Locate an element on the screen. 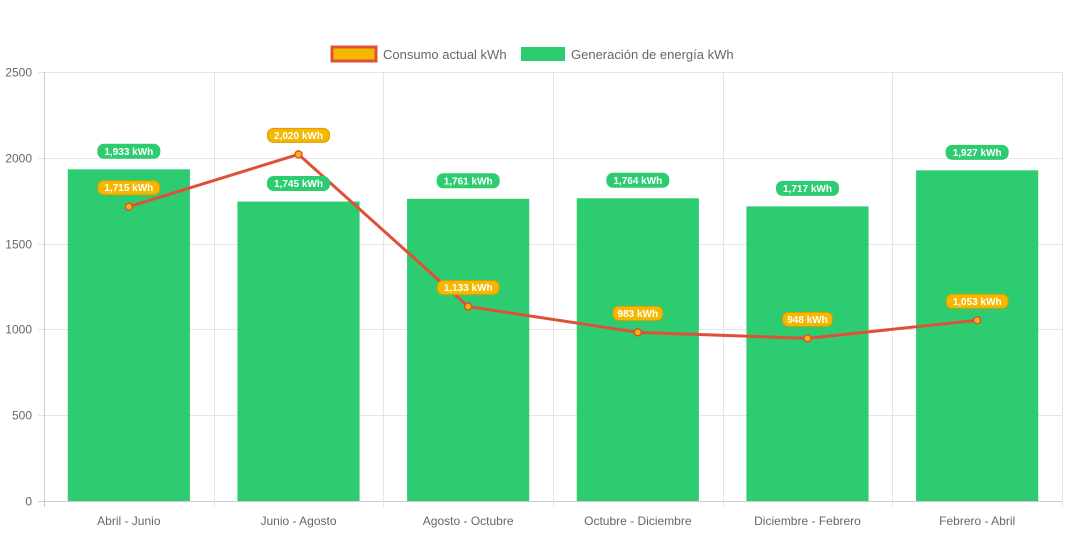  line-value-label: 1,715 kWh is located at coordinates (128, 188).